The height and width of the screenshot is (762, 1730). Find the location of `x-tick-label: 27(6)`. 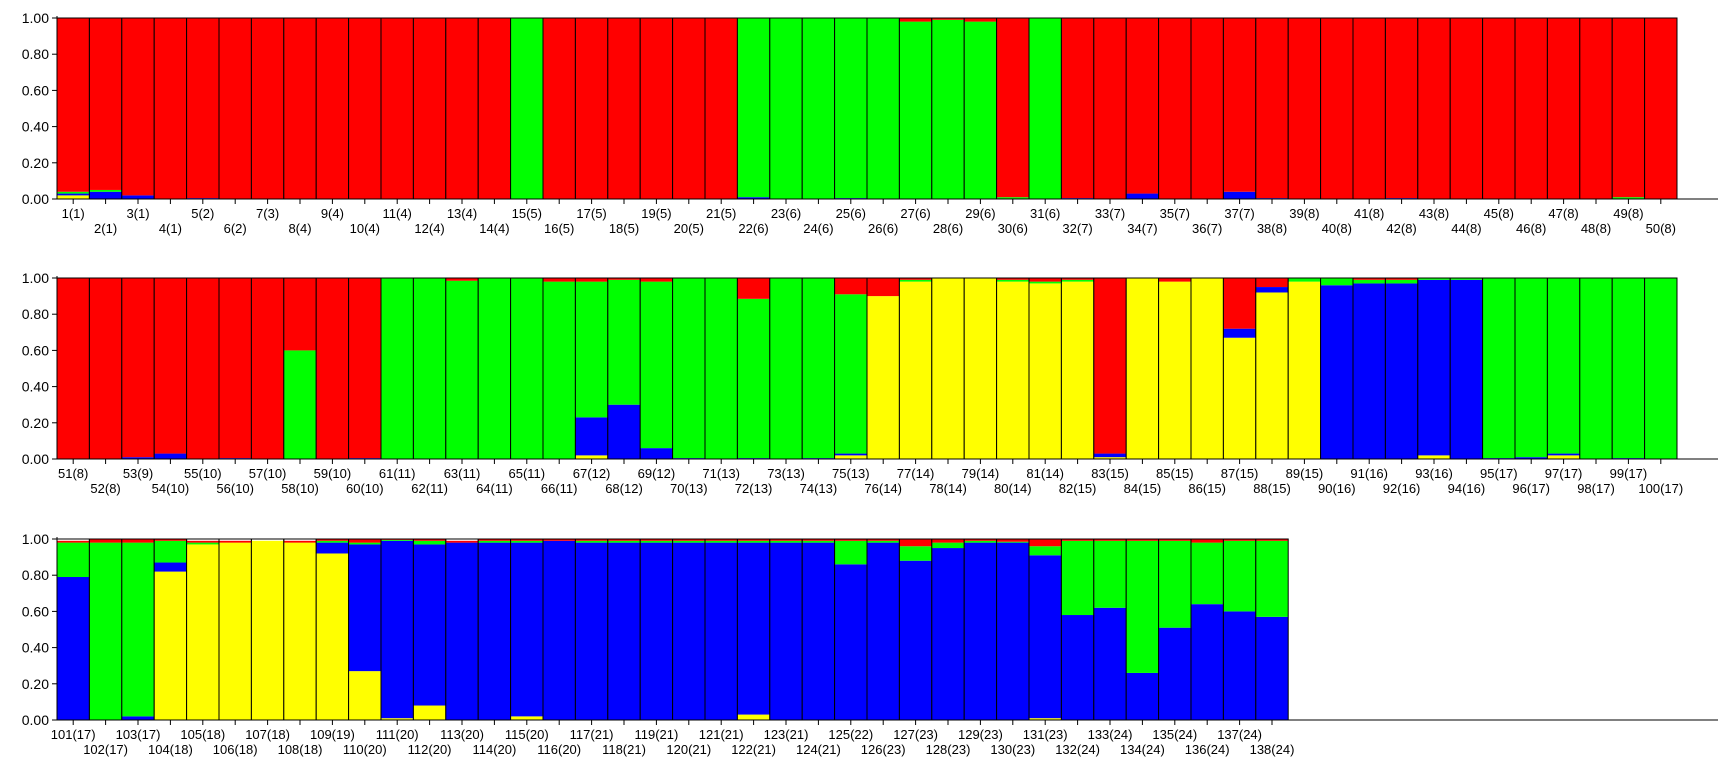

x-tick-label: 27(6) is located at coordinates (915, 213).